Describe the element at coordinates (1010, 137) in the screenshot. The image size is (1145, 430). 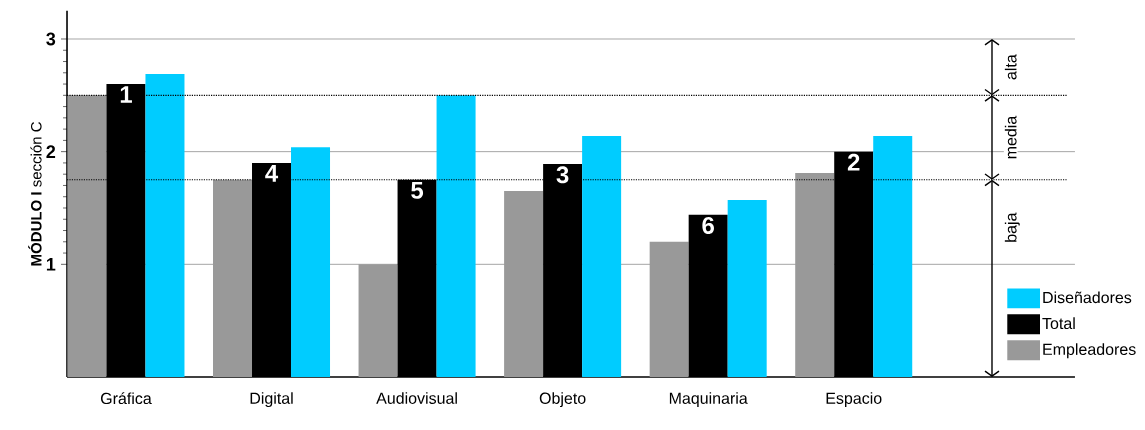
I see `text: media` at that location.